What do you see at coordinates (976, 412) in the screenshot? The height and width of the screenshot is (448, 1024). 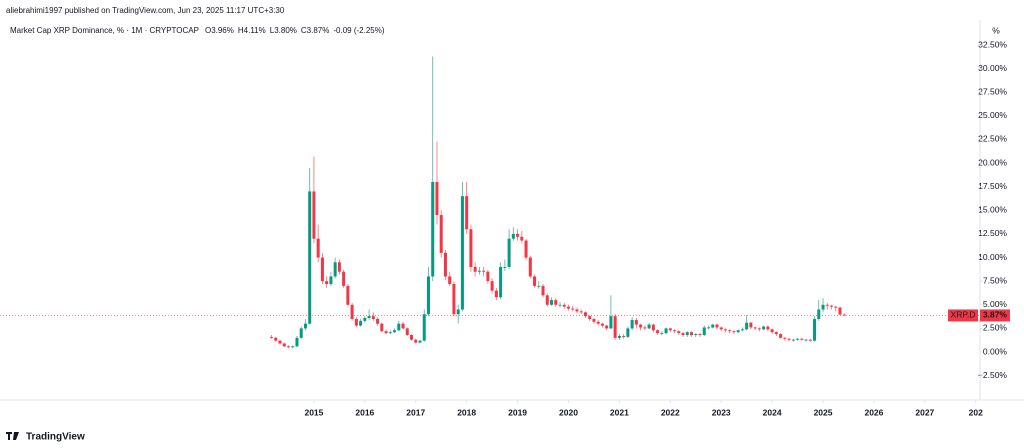 I see `x-tick-label: 202` at bounding box center [976, 412].